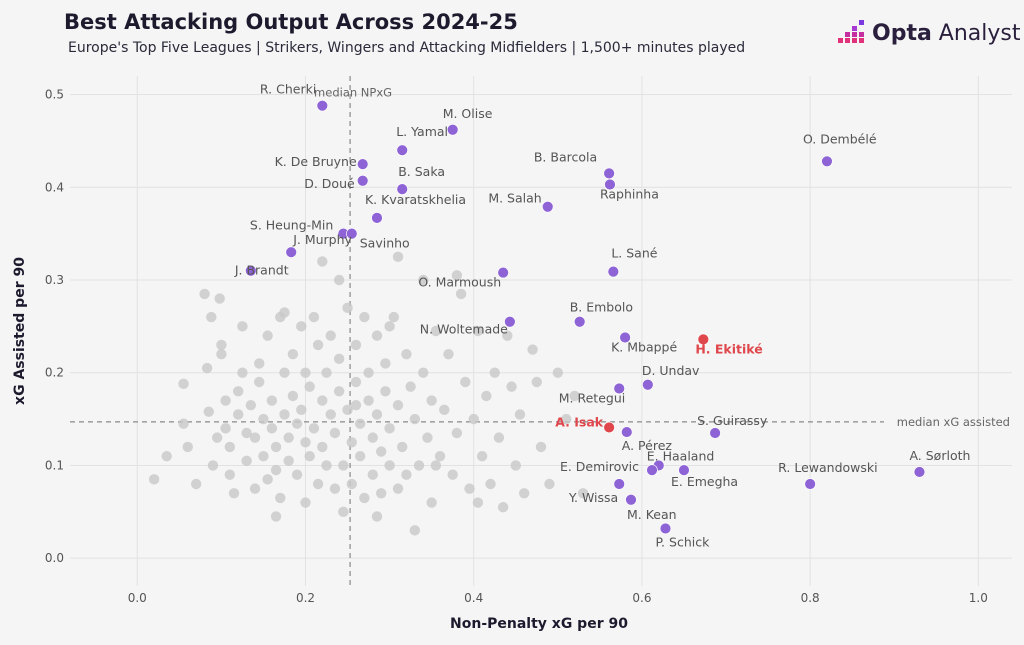 This screenshot has height=645, width=1024. Describe the element at coordinates (732, 420) in the screenshot. I see `player-label: S. Guirassy` at that location.